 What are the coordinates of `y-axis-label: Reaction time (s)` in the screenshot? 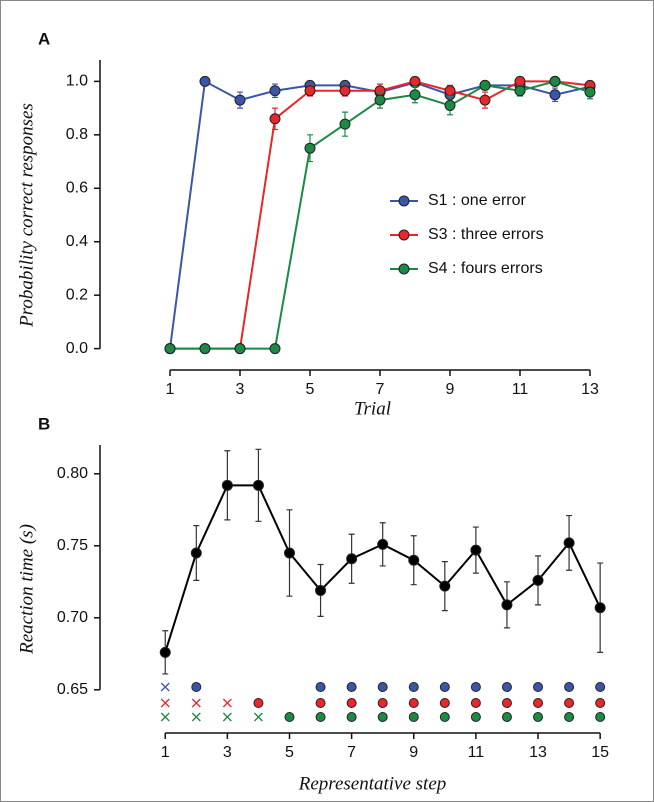 It's located at (26, 589).